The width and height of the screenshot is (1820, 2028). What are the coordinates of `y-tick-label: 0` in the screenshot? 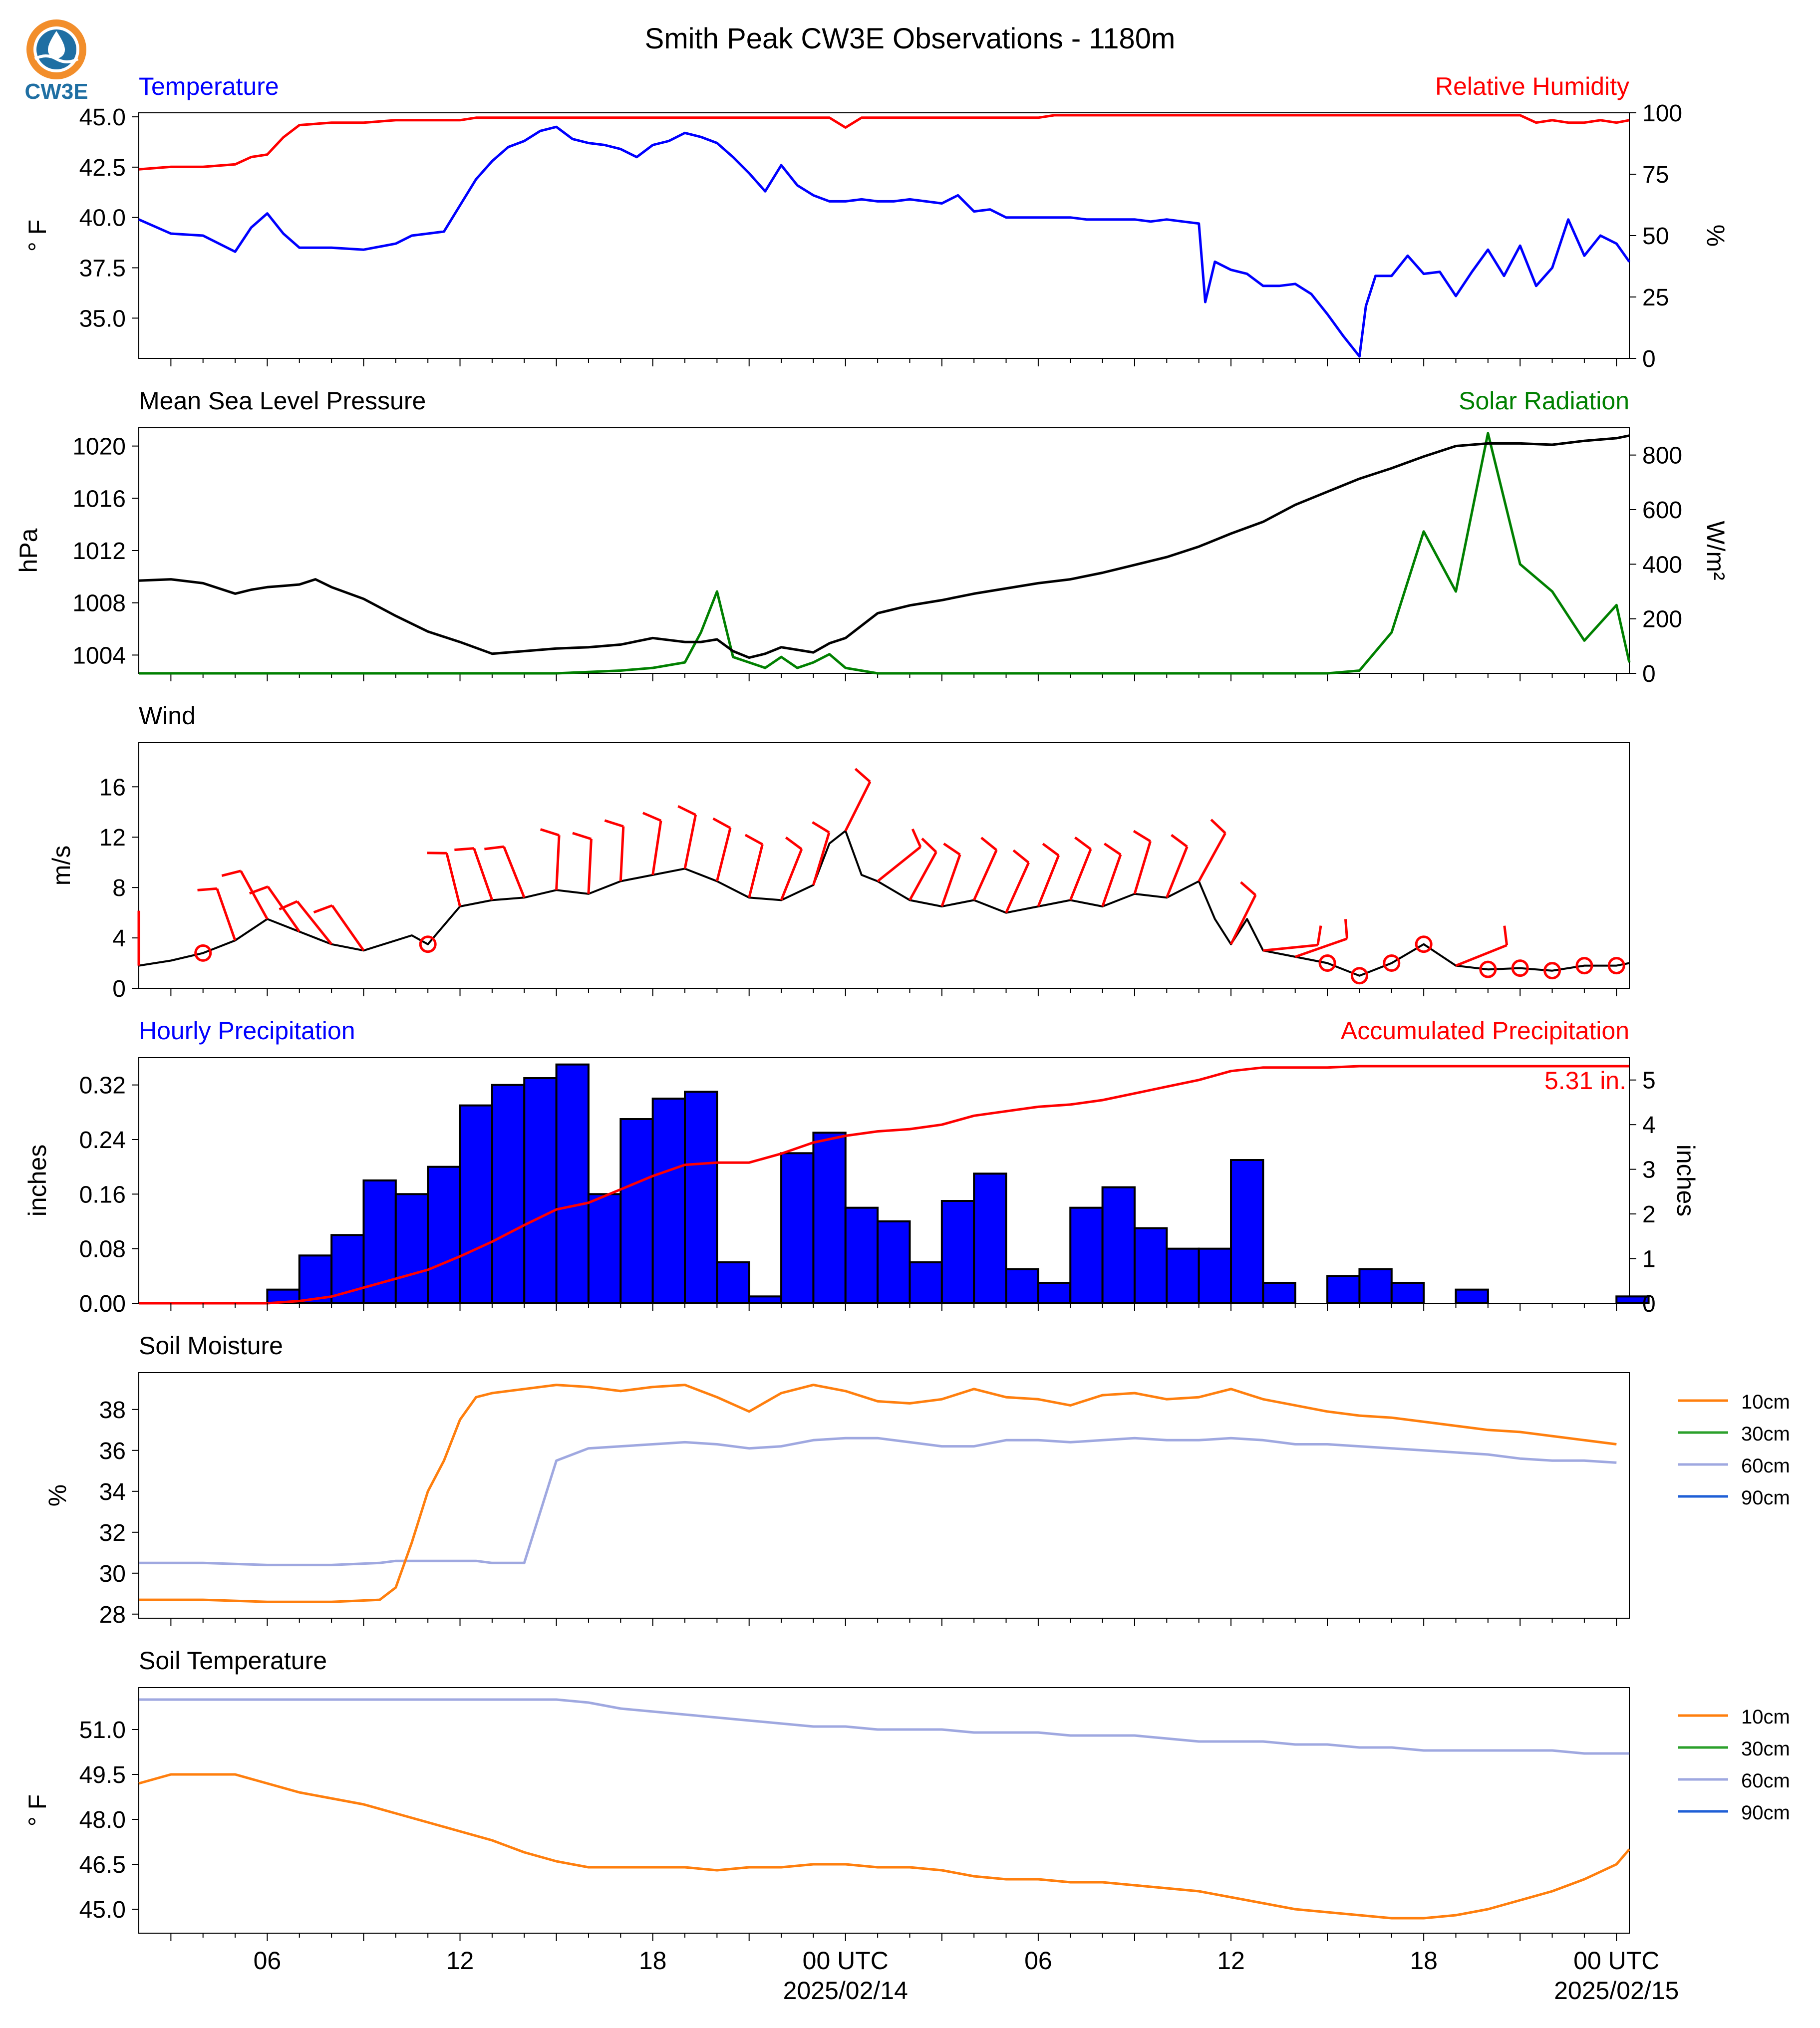 It's located at (1649, 674).